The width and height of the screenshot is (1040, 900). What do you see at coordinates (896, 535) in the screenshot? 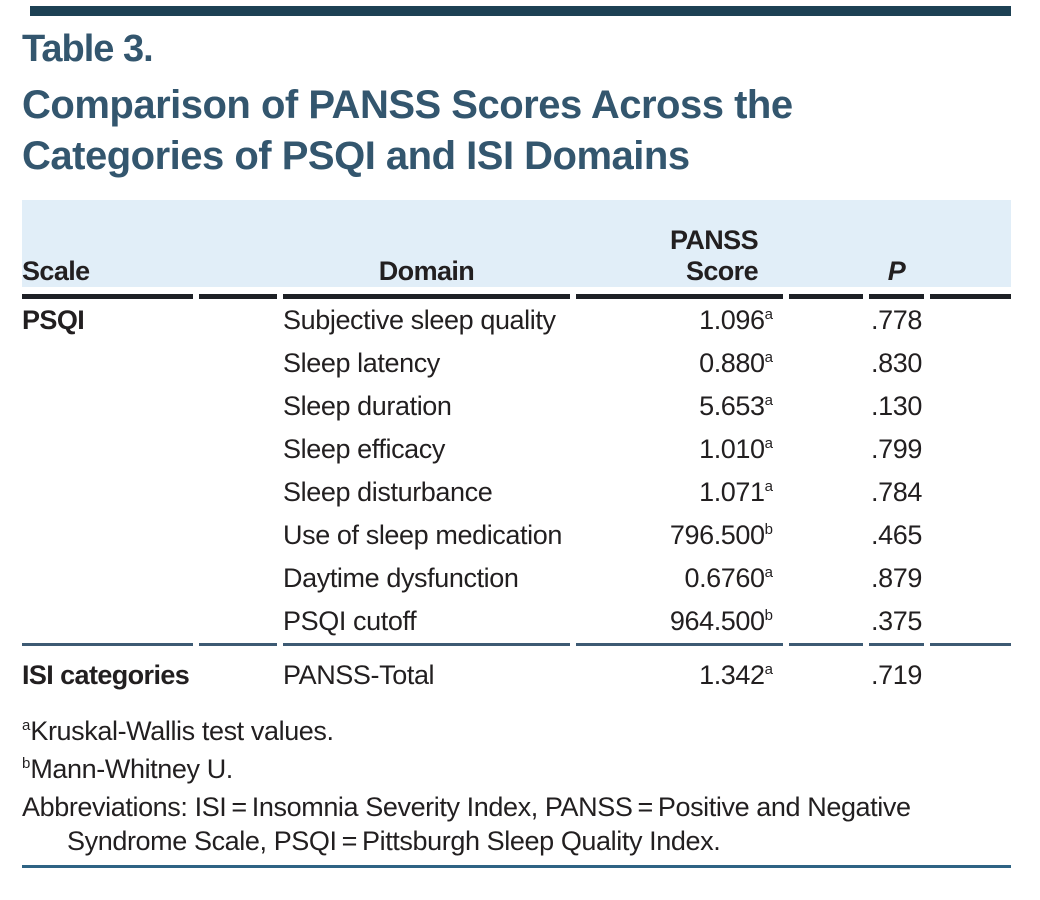
I see `cell-p: .465` at bounding box center [896, 535].